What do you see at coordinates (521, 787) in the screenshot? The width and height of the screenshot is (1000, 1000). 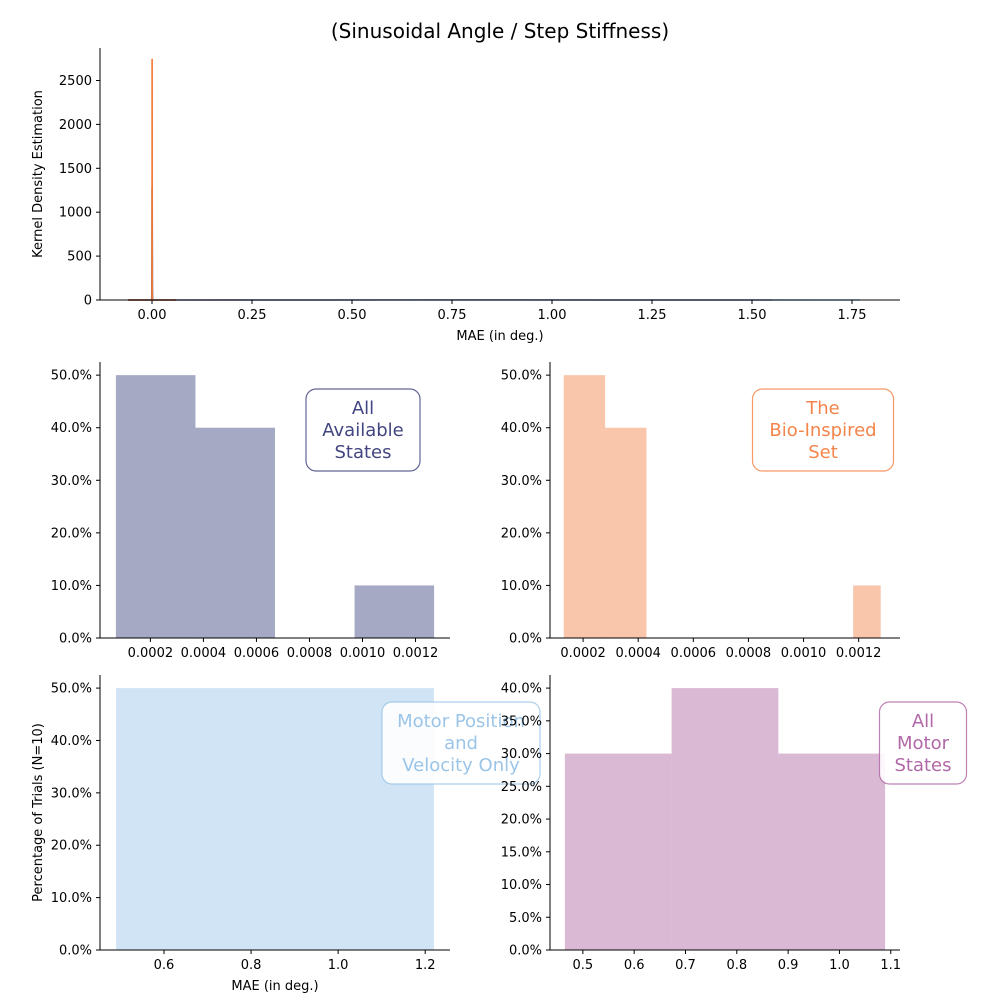 I see `y-tick-label: 25.0%` at bounding box center [521, 787].